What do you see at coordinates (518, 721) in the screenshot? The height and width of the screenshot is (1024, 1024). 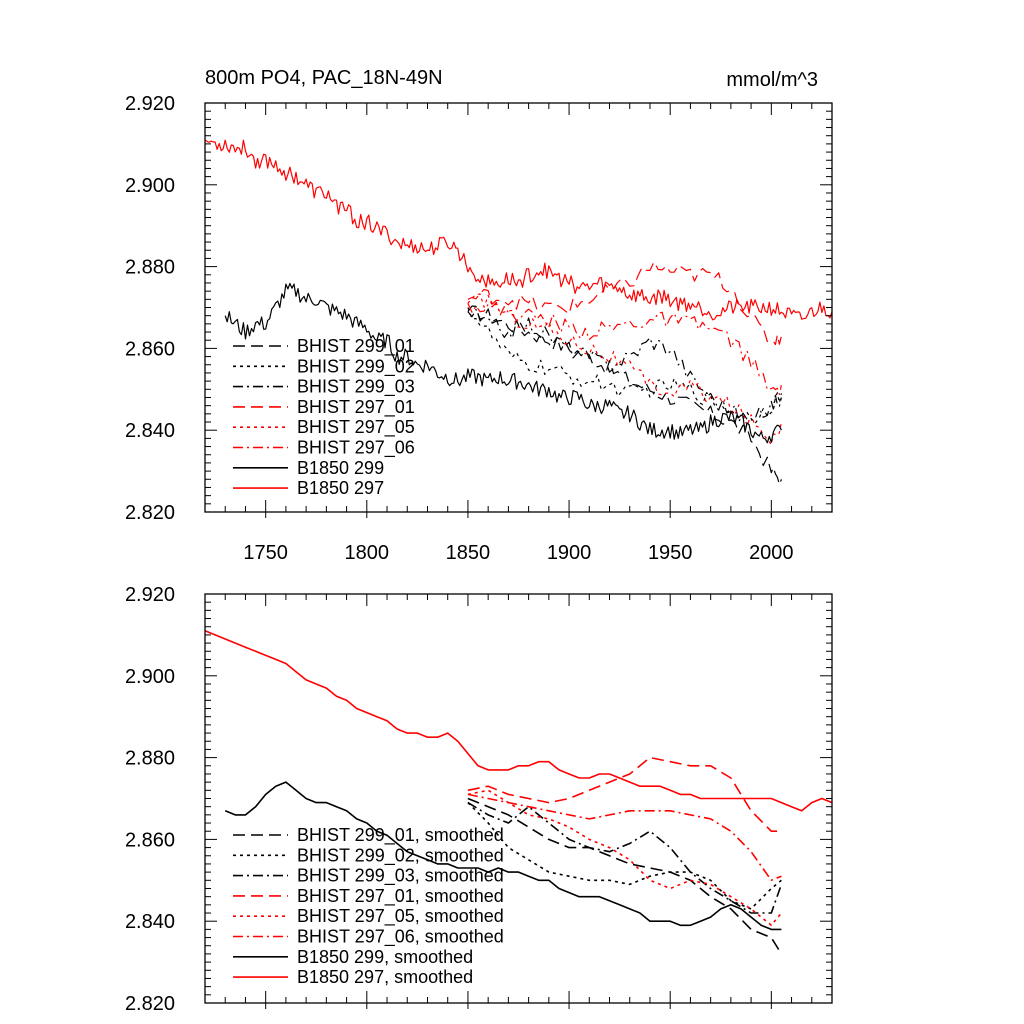 I see `series-line-b1850-297-smoothed` at bounding box center [518, 721].